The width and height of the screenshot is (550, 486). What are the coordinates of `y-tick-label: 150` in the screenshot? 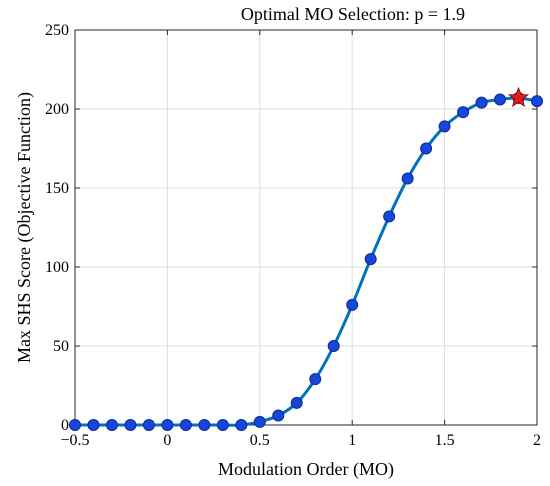 It's located at (57, 188).